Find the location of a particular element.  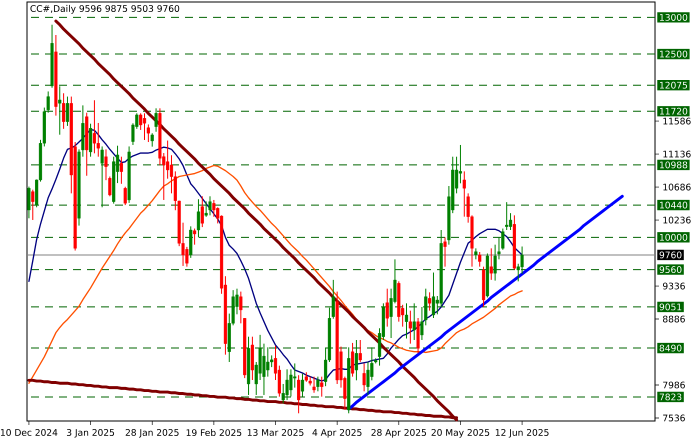

y-tick-label: 10686 is located at coordinates (677, 187).